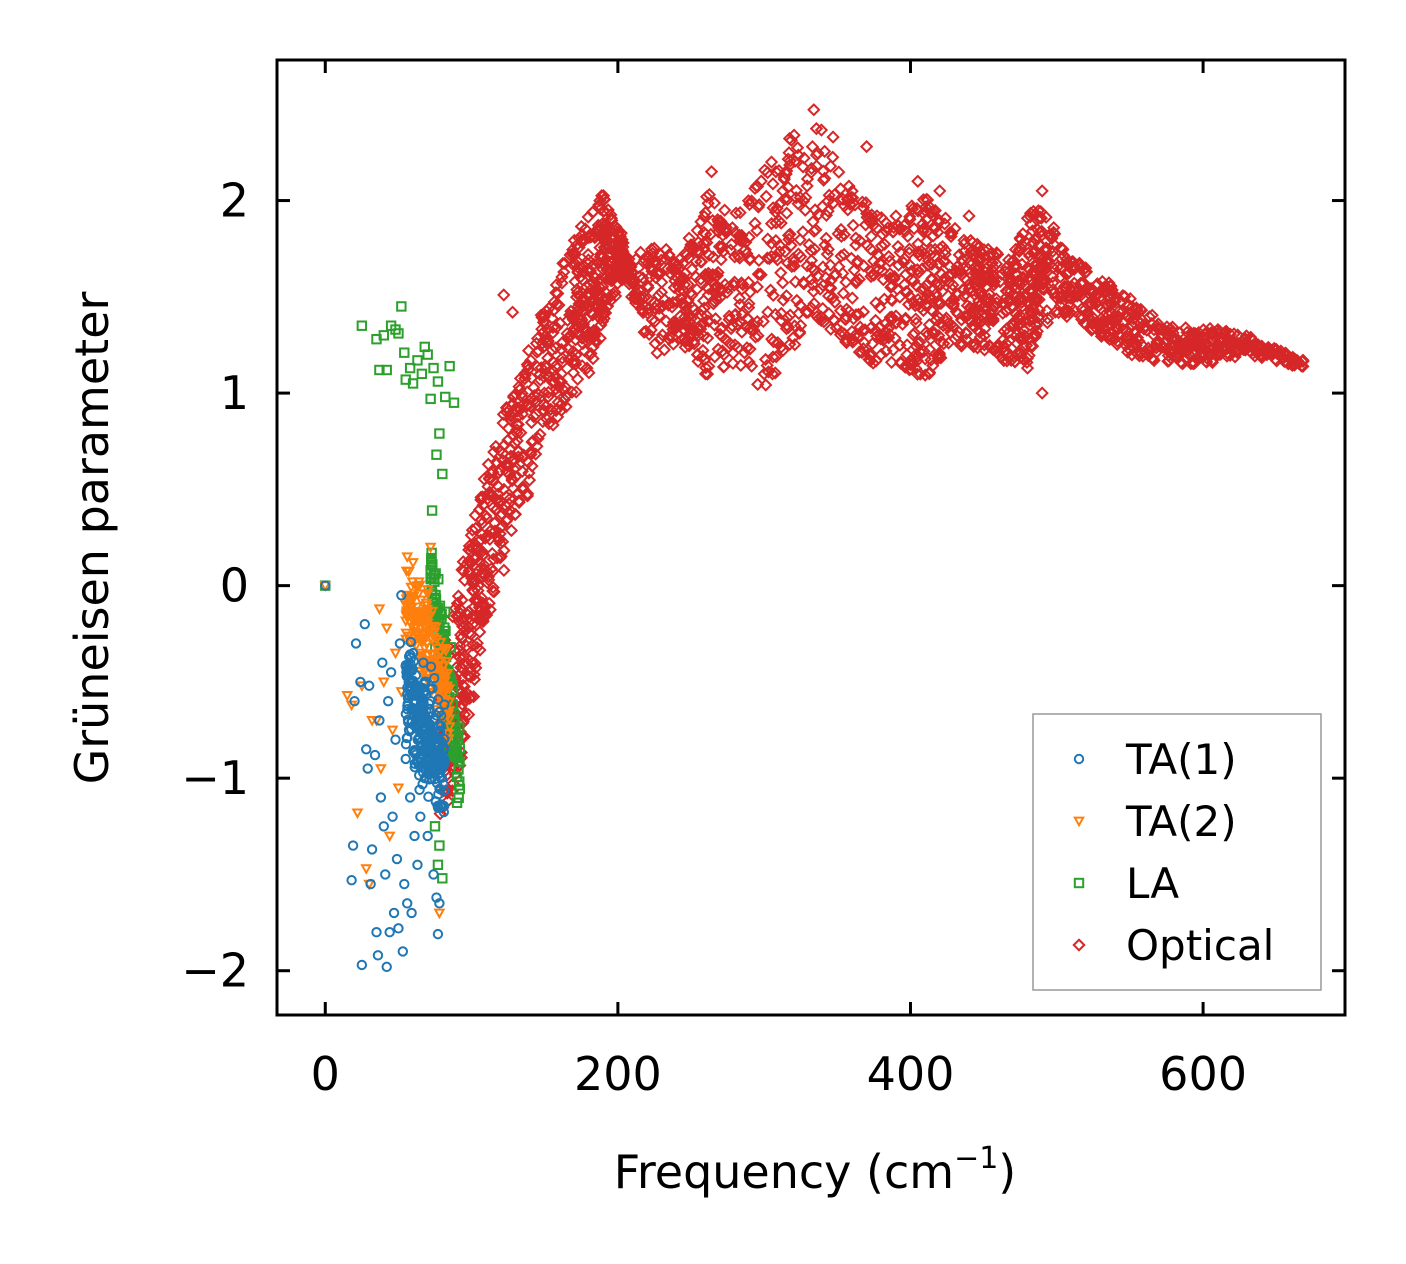  I want to click on y-tick-label: 0, so click(234, 586).